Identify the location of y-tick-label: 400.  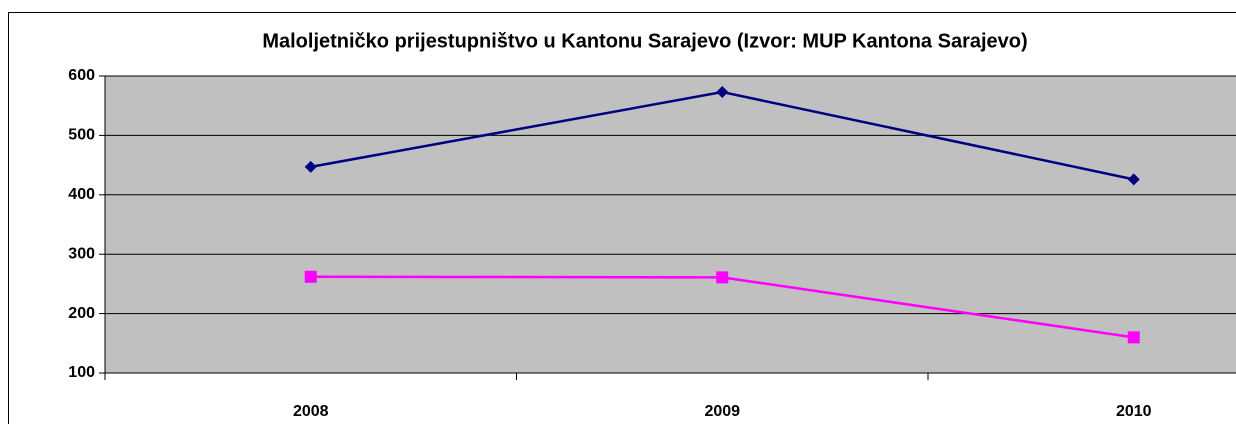
(81, 194).